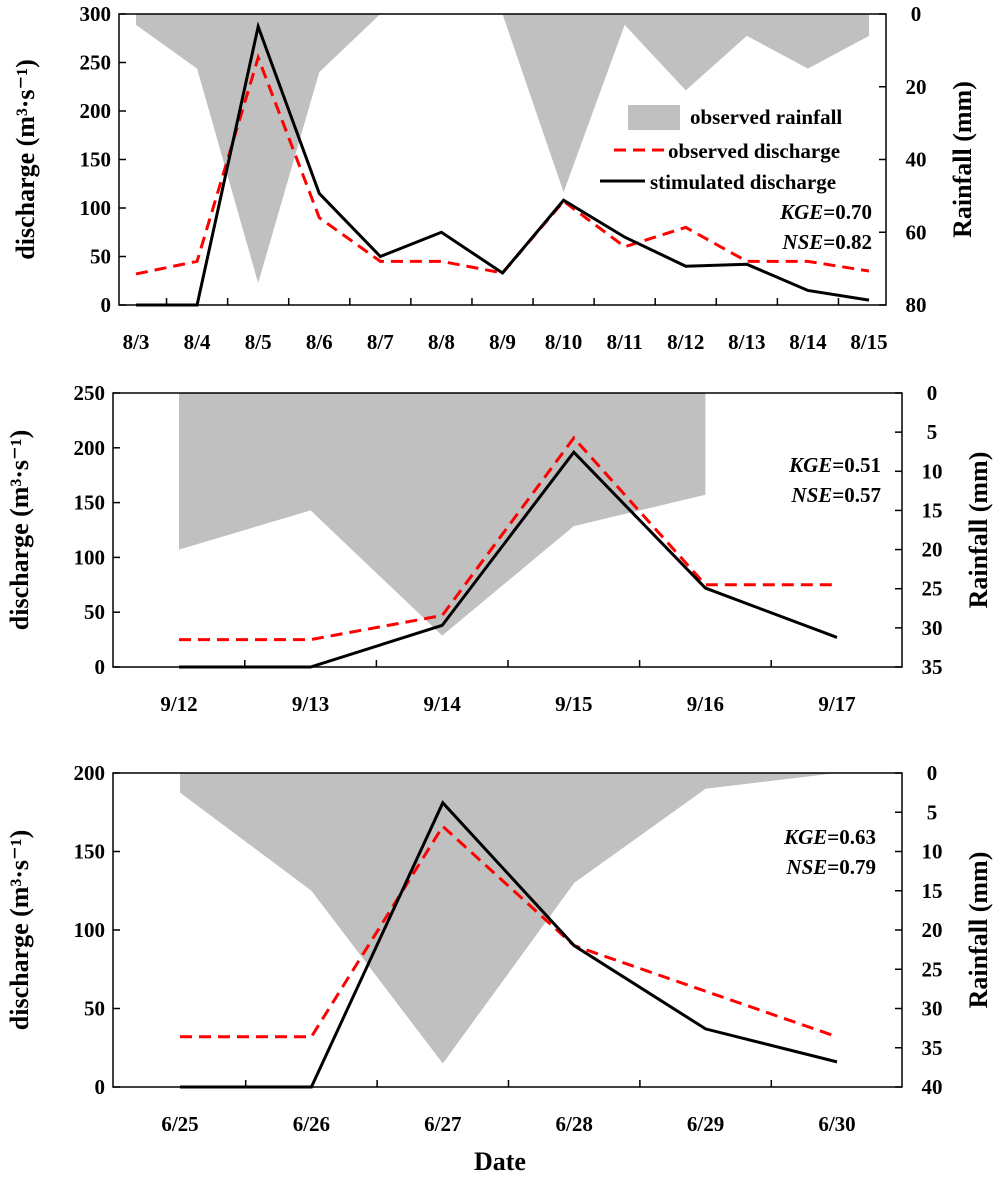 Image resolution: width=1000 pixels, height=1177 pixels. Describe the element at coordinates (563, 342) in the screenshot. I see `x-tick-label: 8/10` at that location.